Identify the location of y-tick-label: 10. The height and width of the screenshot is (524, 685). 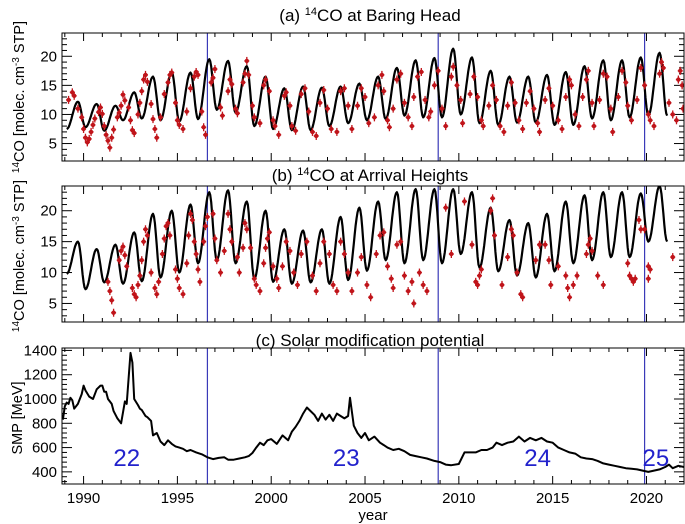
(48, 273).